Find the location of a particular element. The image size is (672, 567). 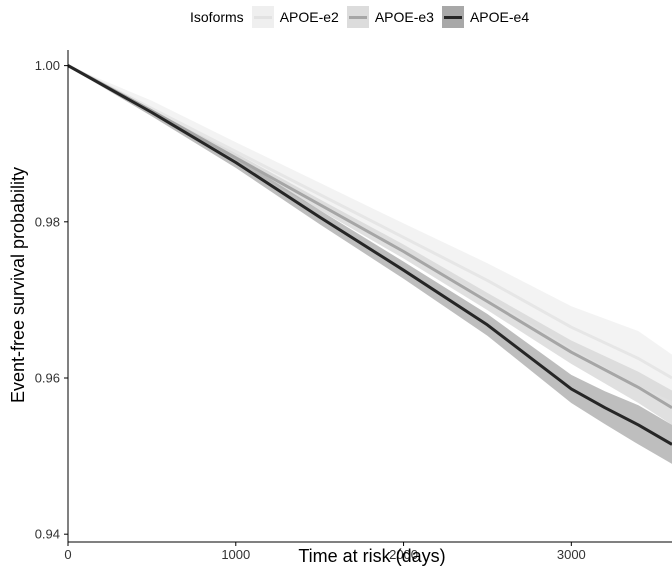

y-tick-label: 0.98 is located at coordinates (47, 221).